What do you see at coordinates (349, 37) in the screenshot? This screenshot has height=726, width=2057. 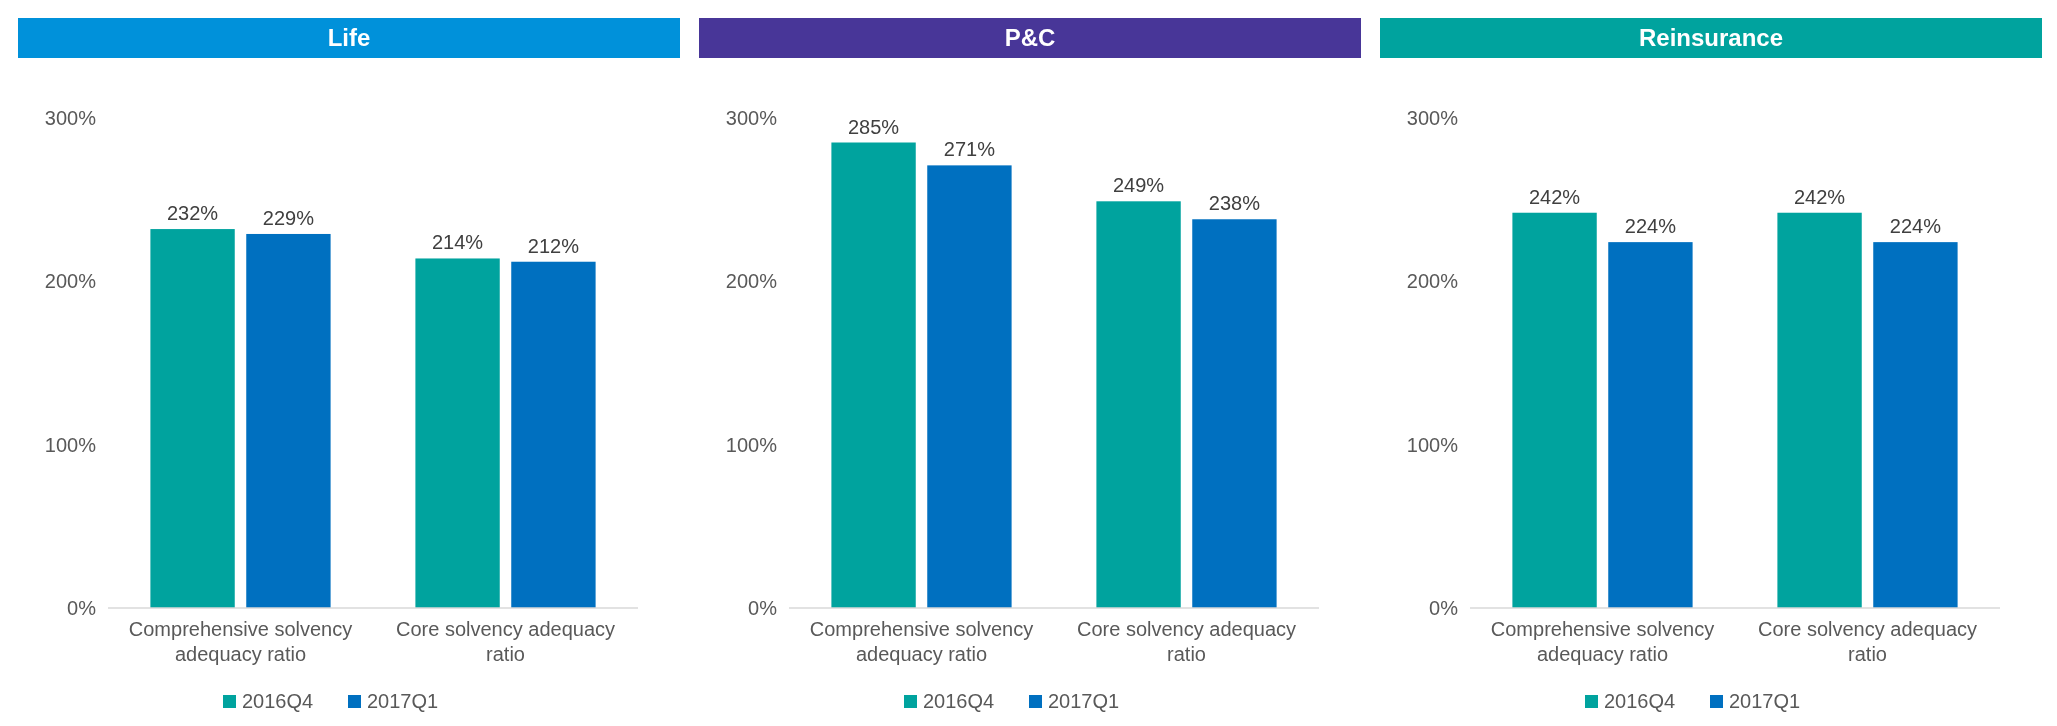 I see `chart-title: Life` at bounding box center [349, 37].